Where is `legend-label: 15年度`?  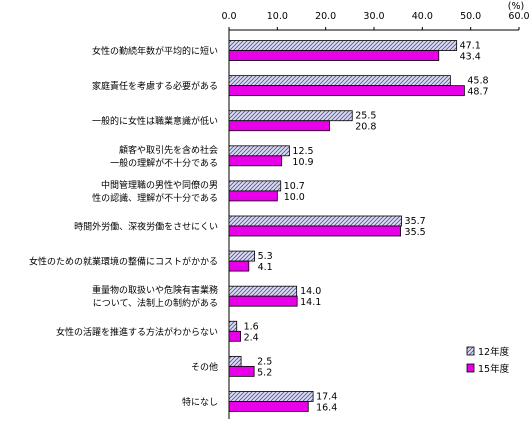
legend-label: 15年度 is located at coordinates (494, 369).